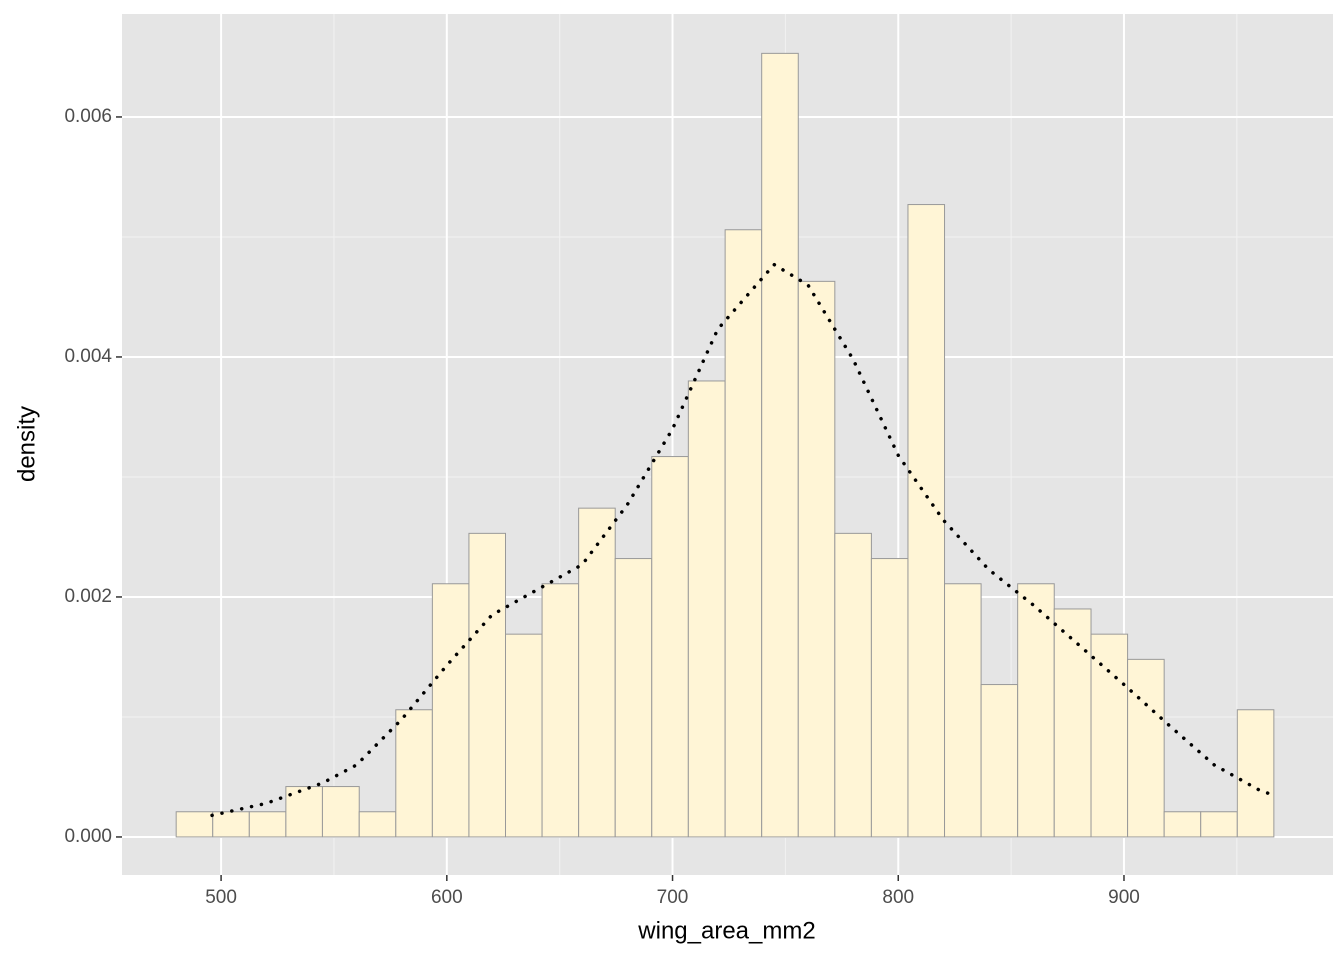 The width and height of the screenshot is (1344, 960). I want to click on x-tick-label: 500, so click(221, 897).